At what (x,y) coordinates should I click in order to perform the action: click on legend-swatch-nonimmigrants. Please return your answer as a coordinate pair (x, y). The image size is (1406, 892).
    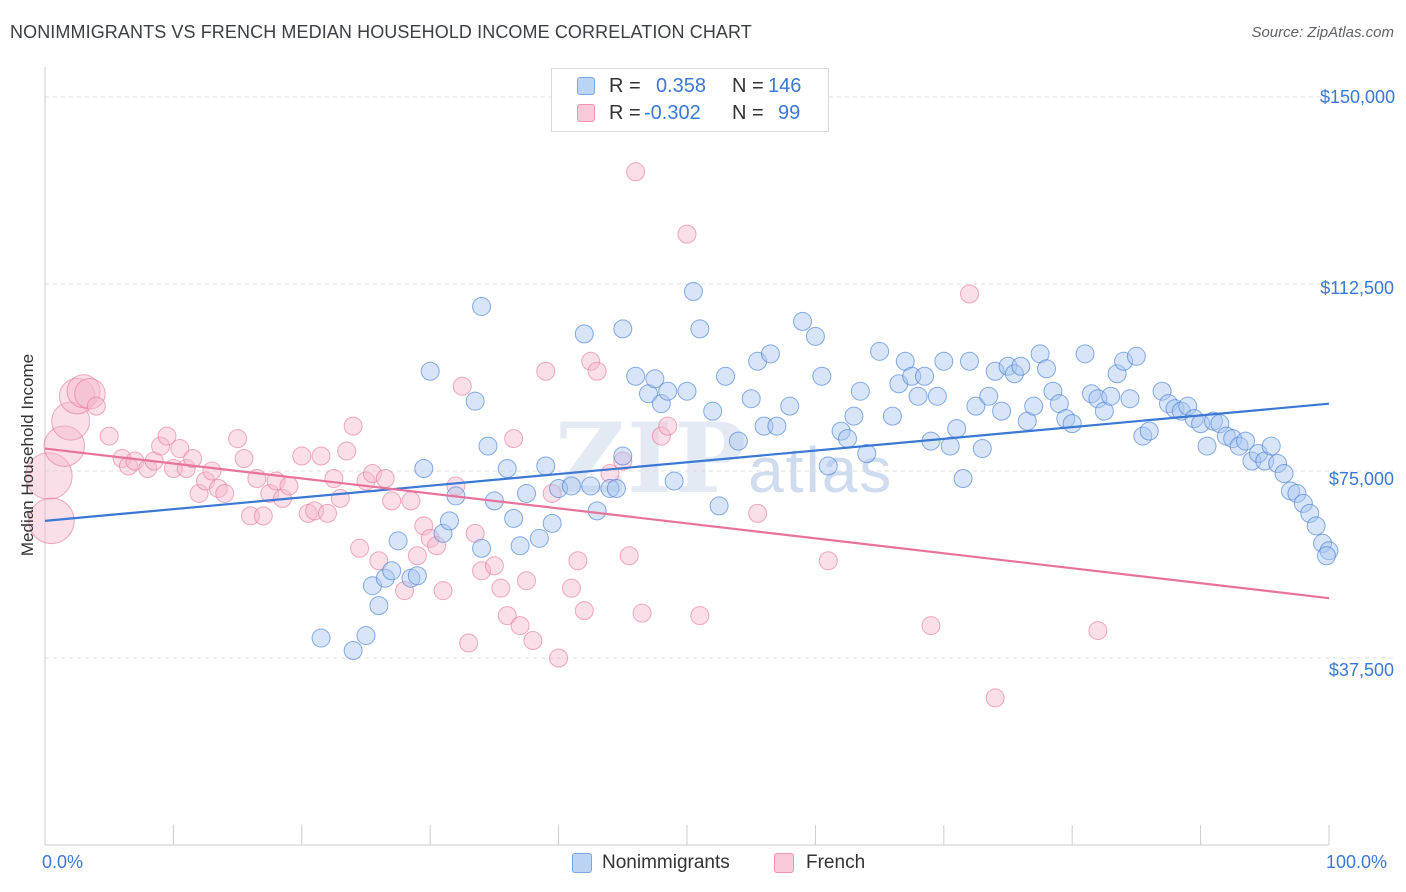
    Looking at the image, I should click on (586, 86).